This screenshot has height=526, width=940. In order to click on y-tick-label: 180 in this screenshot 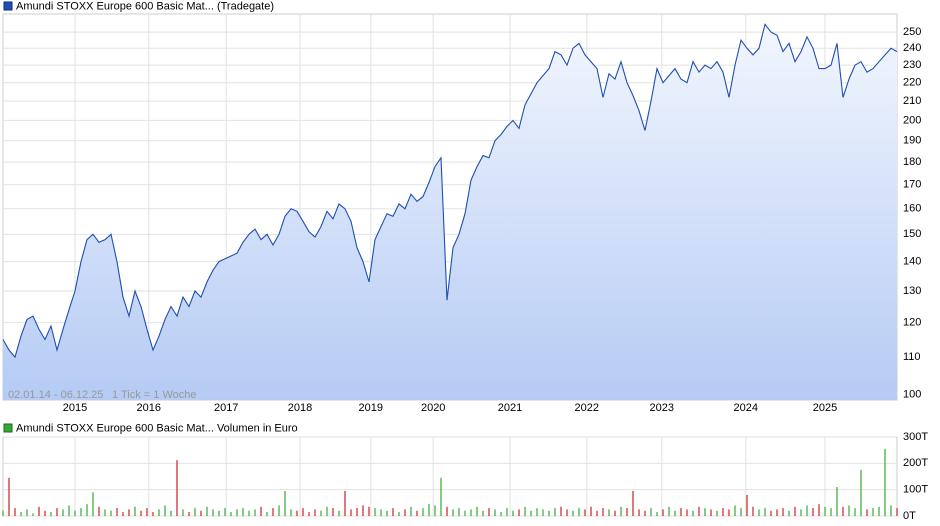, I will do `click(912, 162)`.